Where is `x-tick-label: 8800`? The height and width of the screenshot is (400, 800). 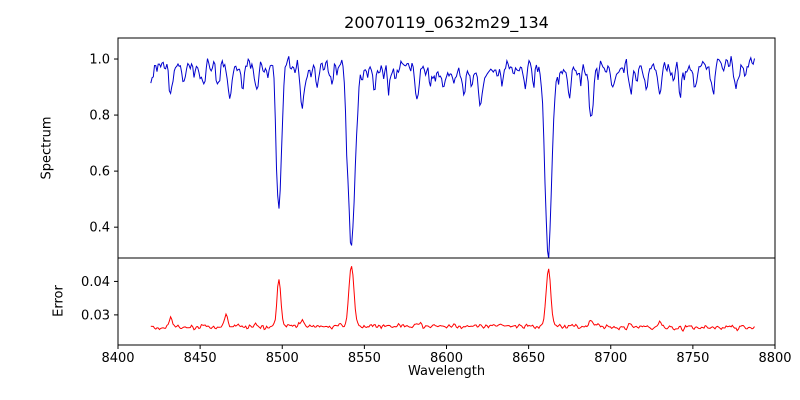
x-tick-label: 8800 is located at coordinates (774, 358).